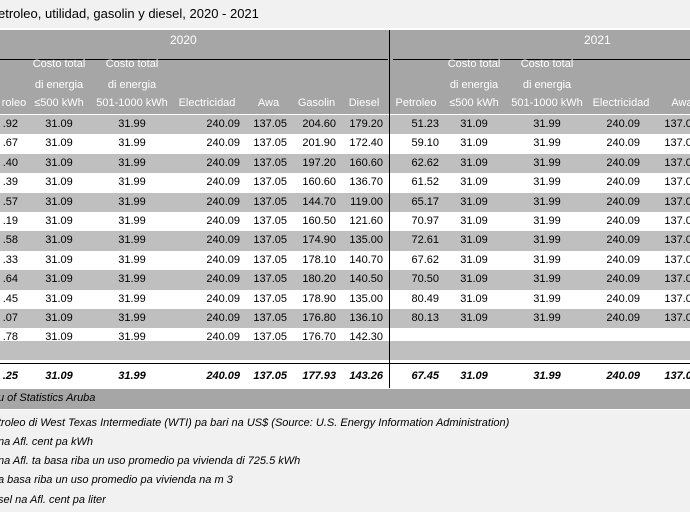 The image size is (690, 512). What do you see at coordinates (364, 103) in the screenshot?
I see `header-left-6-line-2: Diesel` at bounding box center [364, 103].